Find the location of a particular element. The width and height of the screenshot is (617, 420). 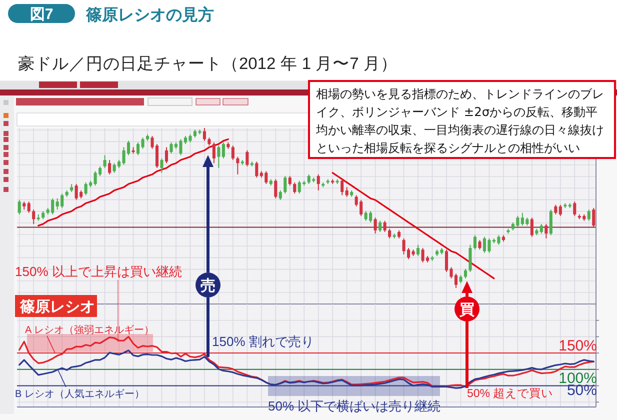

chart-title: 篠原レシオの見方 is located at coordinates (149, 14).